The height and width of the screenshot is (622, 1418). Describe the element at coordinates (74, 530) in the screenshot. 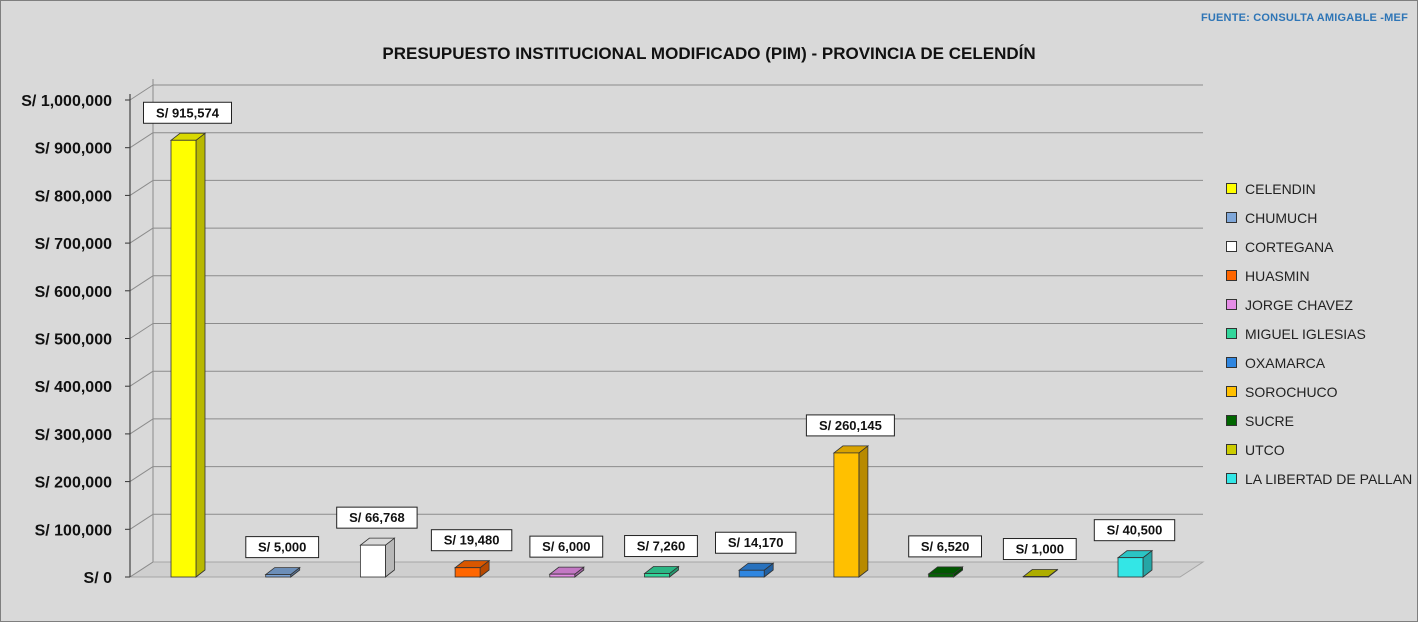

I see `y-tick-label: S/ 100,000` at that location.